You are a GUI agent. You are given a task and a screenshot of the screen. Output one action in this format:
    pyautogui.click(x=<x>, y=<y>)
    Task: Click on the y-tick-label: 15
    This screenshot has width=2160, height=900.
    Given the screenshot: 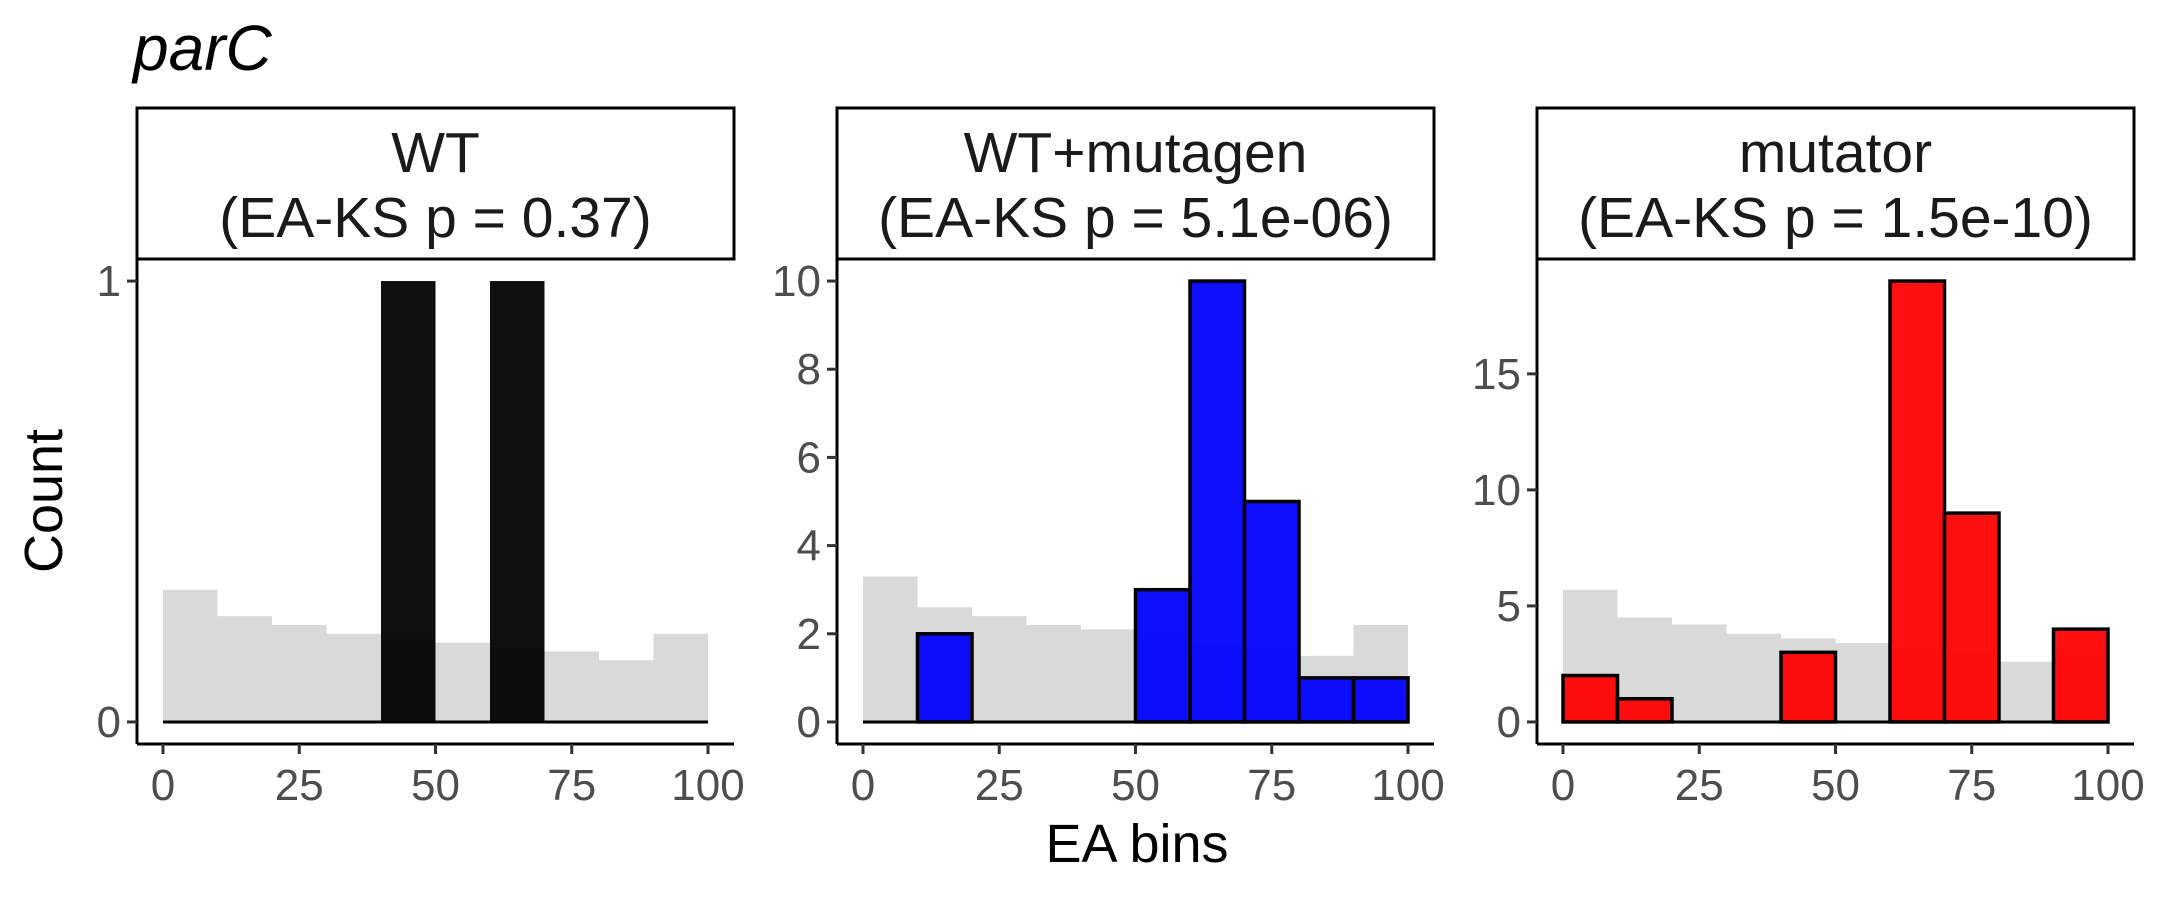 What is the action you would take?
    pyautogui.click(x=1496, y=374)
    